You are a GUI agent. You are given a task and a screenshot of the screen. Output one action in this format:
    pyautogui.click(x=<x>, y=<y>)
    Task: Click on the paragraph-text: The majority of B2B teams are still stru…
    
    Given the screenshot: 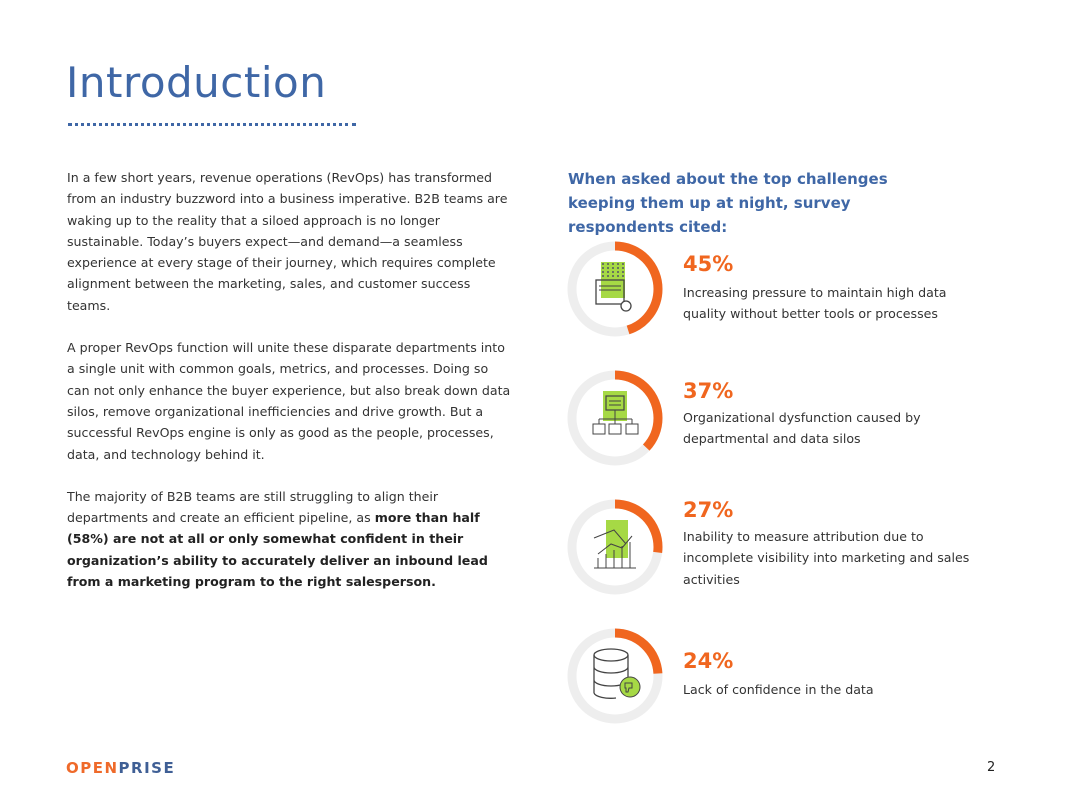 What is the action you would take?
    pyautogui.click(x=253, y=507)
    